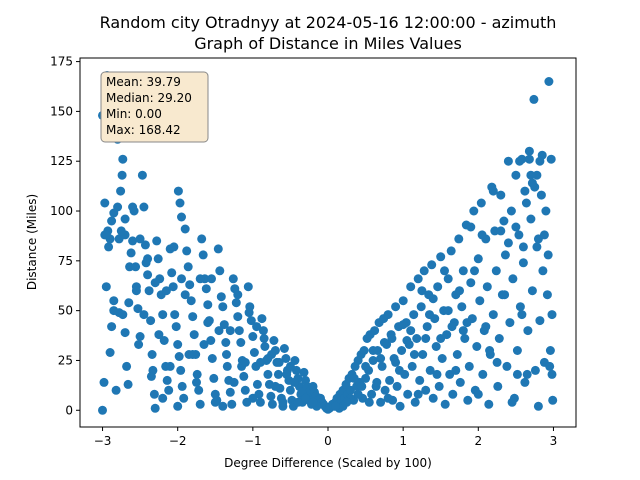  What do you see at coordinates (253, 441) in the screenshot?
I see `x-tick-label: −1` at bounding box center [253, 441].